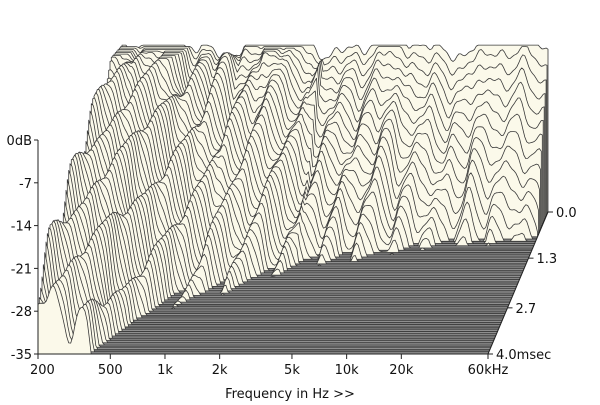 The width and height of the screenshot is (600, 405). Describe the element at coordinates (19, 141) in the screenshot. I see `y-tick-label: 0dB` at that location.